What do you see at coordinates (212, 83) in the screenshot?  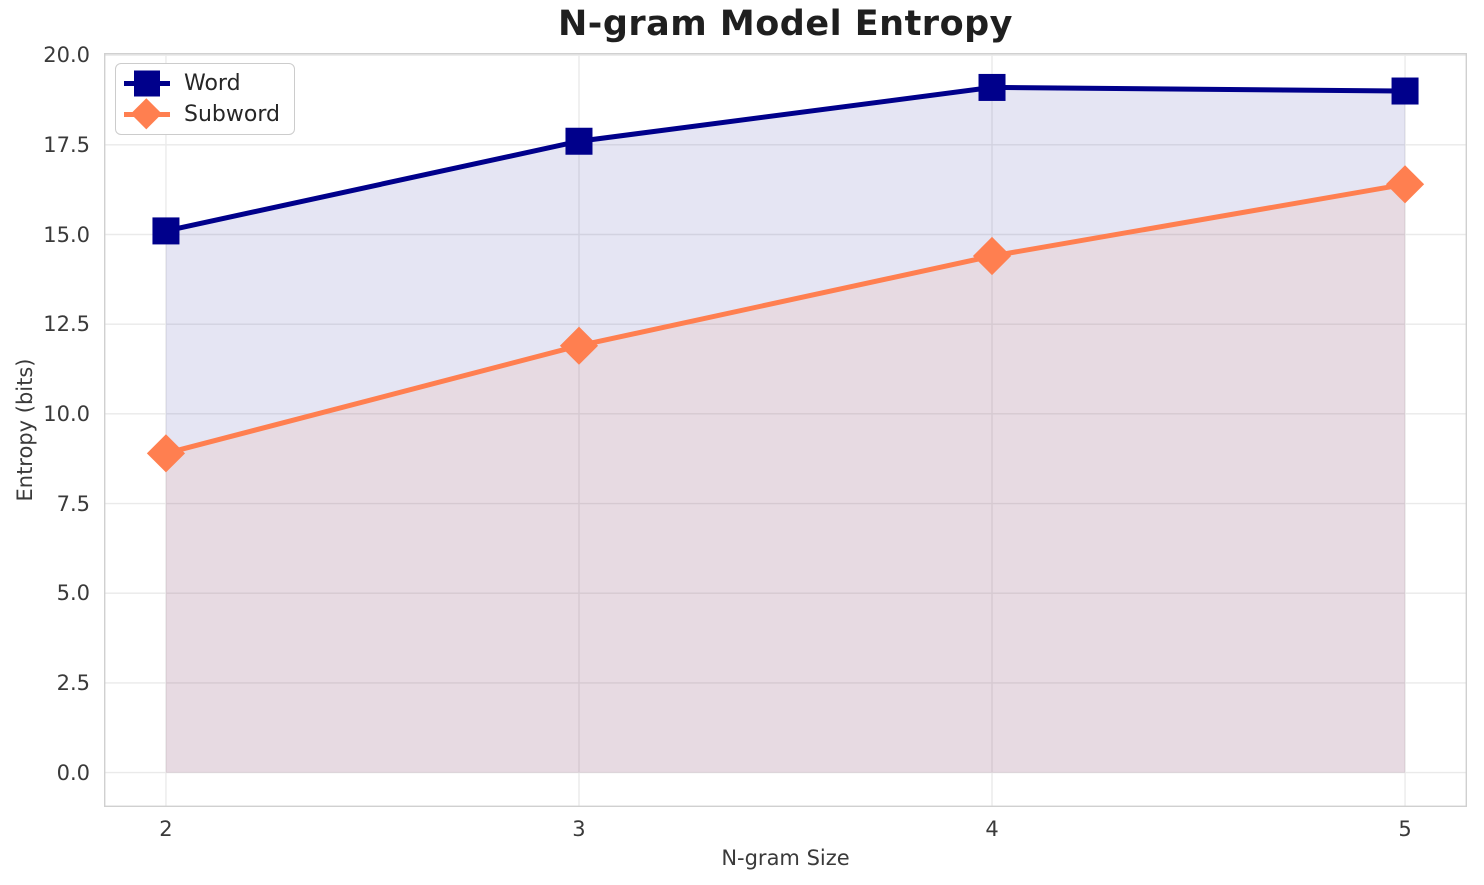 I see `legend-label-word: Word` at bounding box center [212, 83].